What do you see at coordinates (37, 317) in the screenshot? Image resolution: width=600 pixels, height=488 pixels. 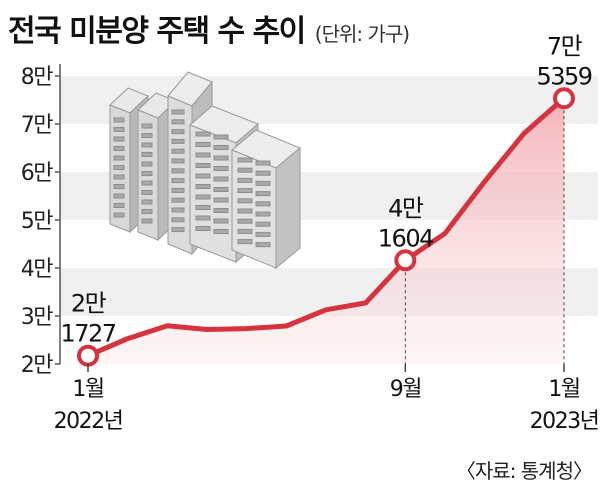 I see `y-tick-label: 3만` at bounding box center [37, 317].